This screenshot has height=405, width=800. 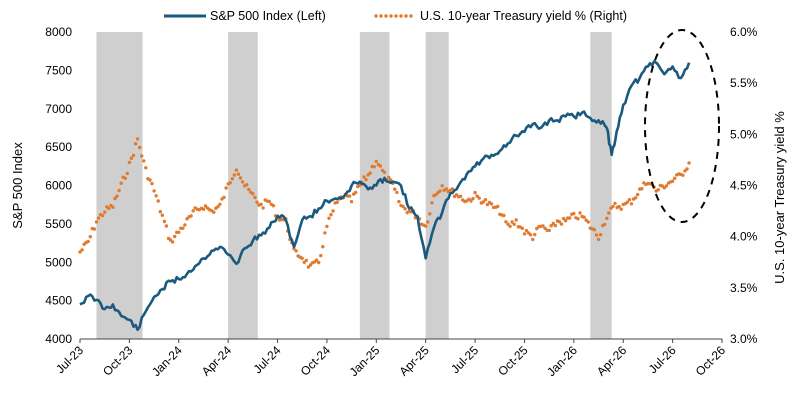 What do you see at coordinates (464, 359) in the screenshot?
I see `x-tick-label: Jul-25` at bounding box center [464, 359].